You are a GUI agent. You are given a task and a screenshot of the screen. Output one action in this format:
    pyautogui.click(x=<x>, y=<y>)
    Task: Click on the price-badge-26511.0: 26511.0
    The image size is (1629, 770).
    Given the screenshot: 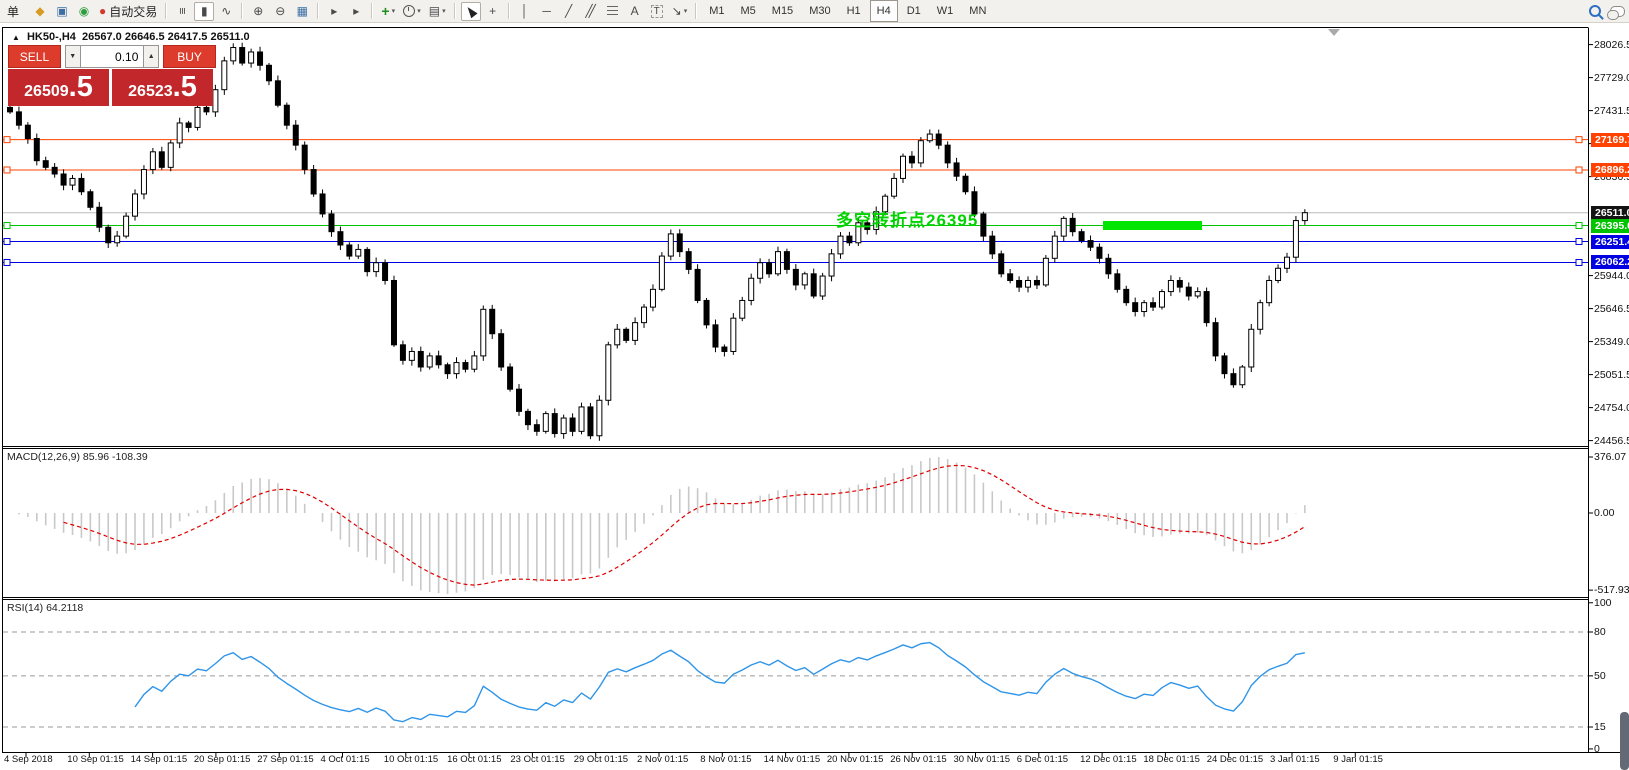 What is the action you would take?
    pyautogui.click(x=1610, y=212)
    